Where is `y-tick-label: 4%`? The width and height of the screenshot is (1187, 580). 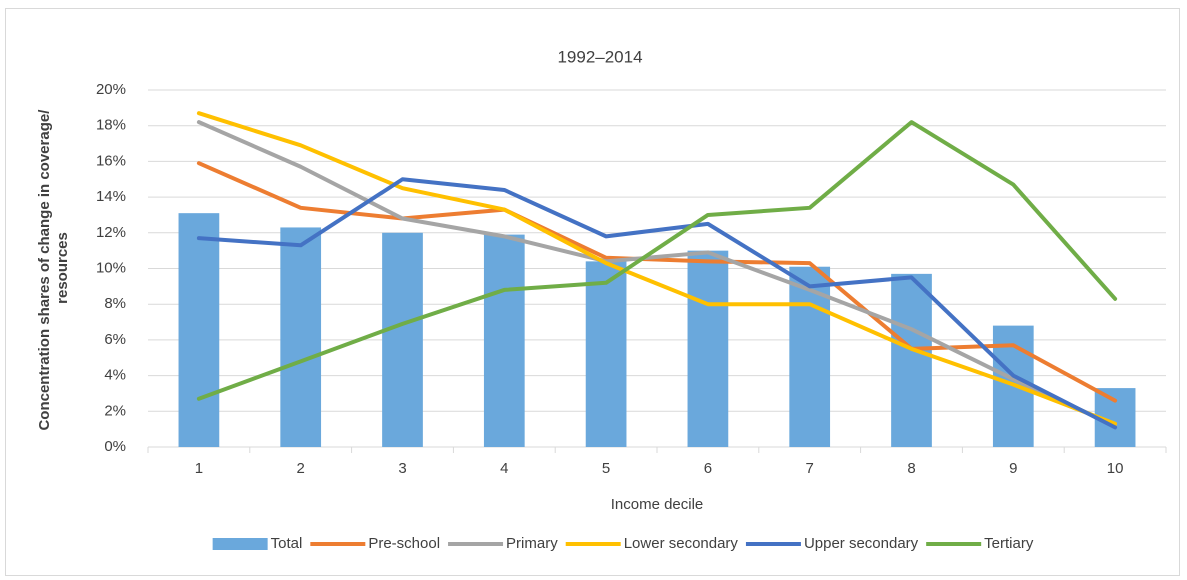
y-tick-label: 4% is located at coordinates (115, 375).